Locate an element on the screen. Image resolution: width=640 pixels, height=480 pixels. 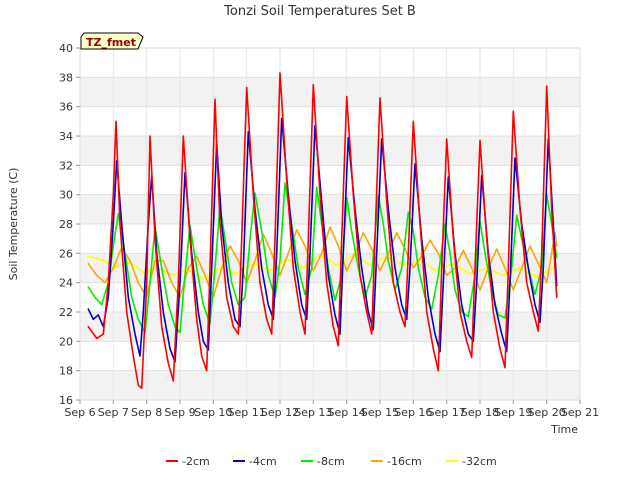
y-tick-label: 38 is located at coordinates (66, 77).